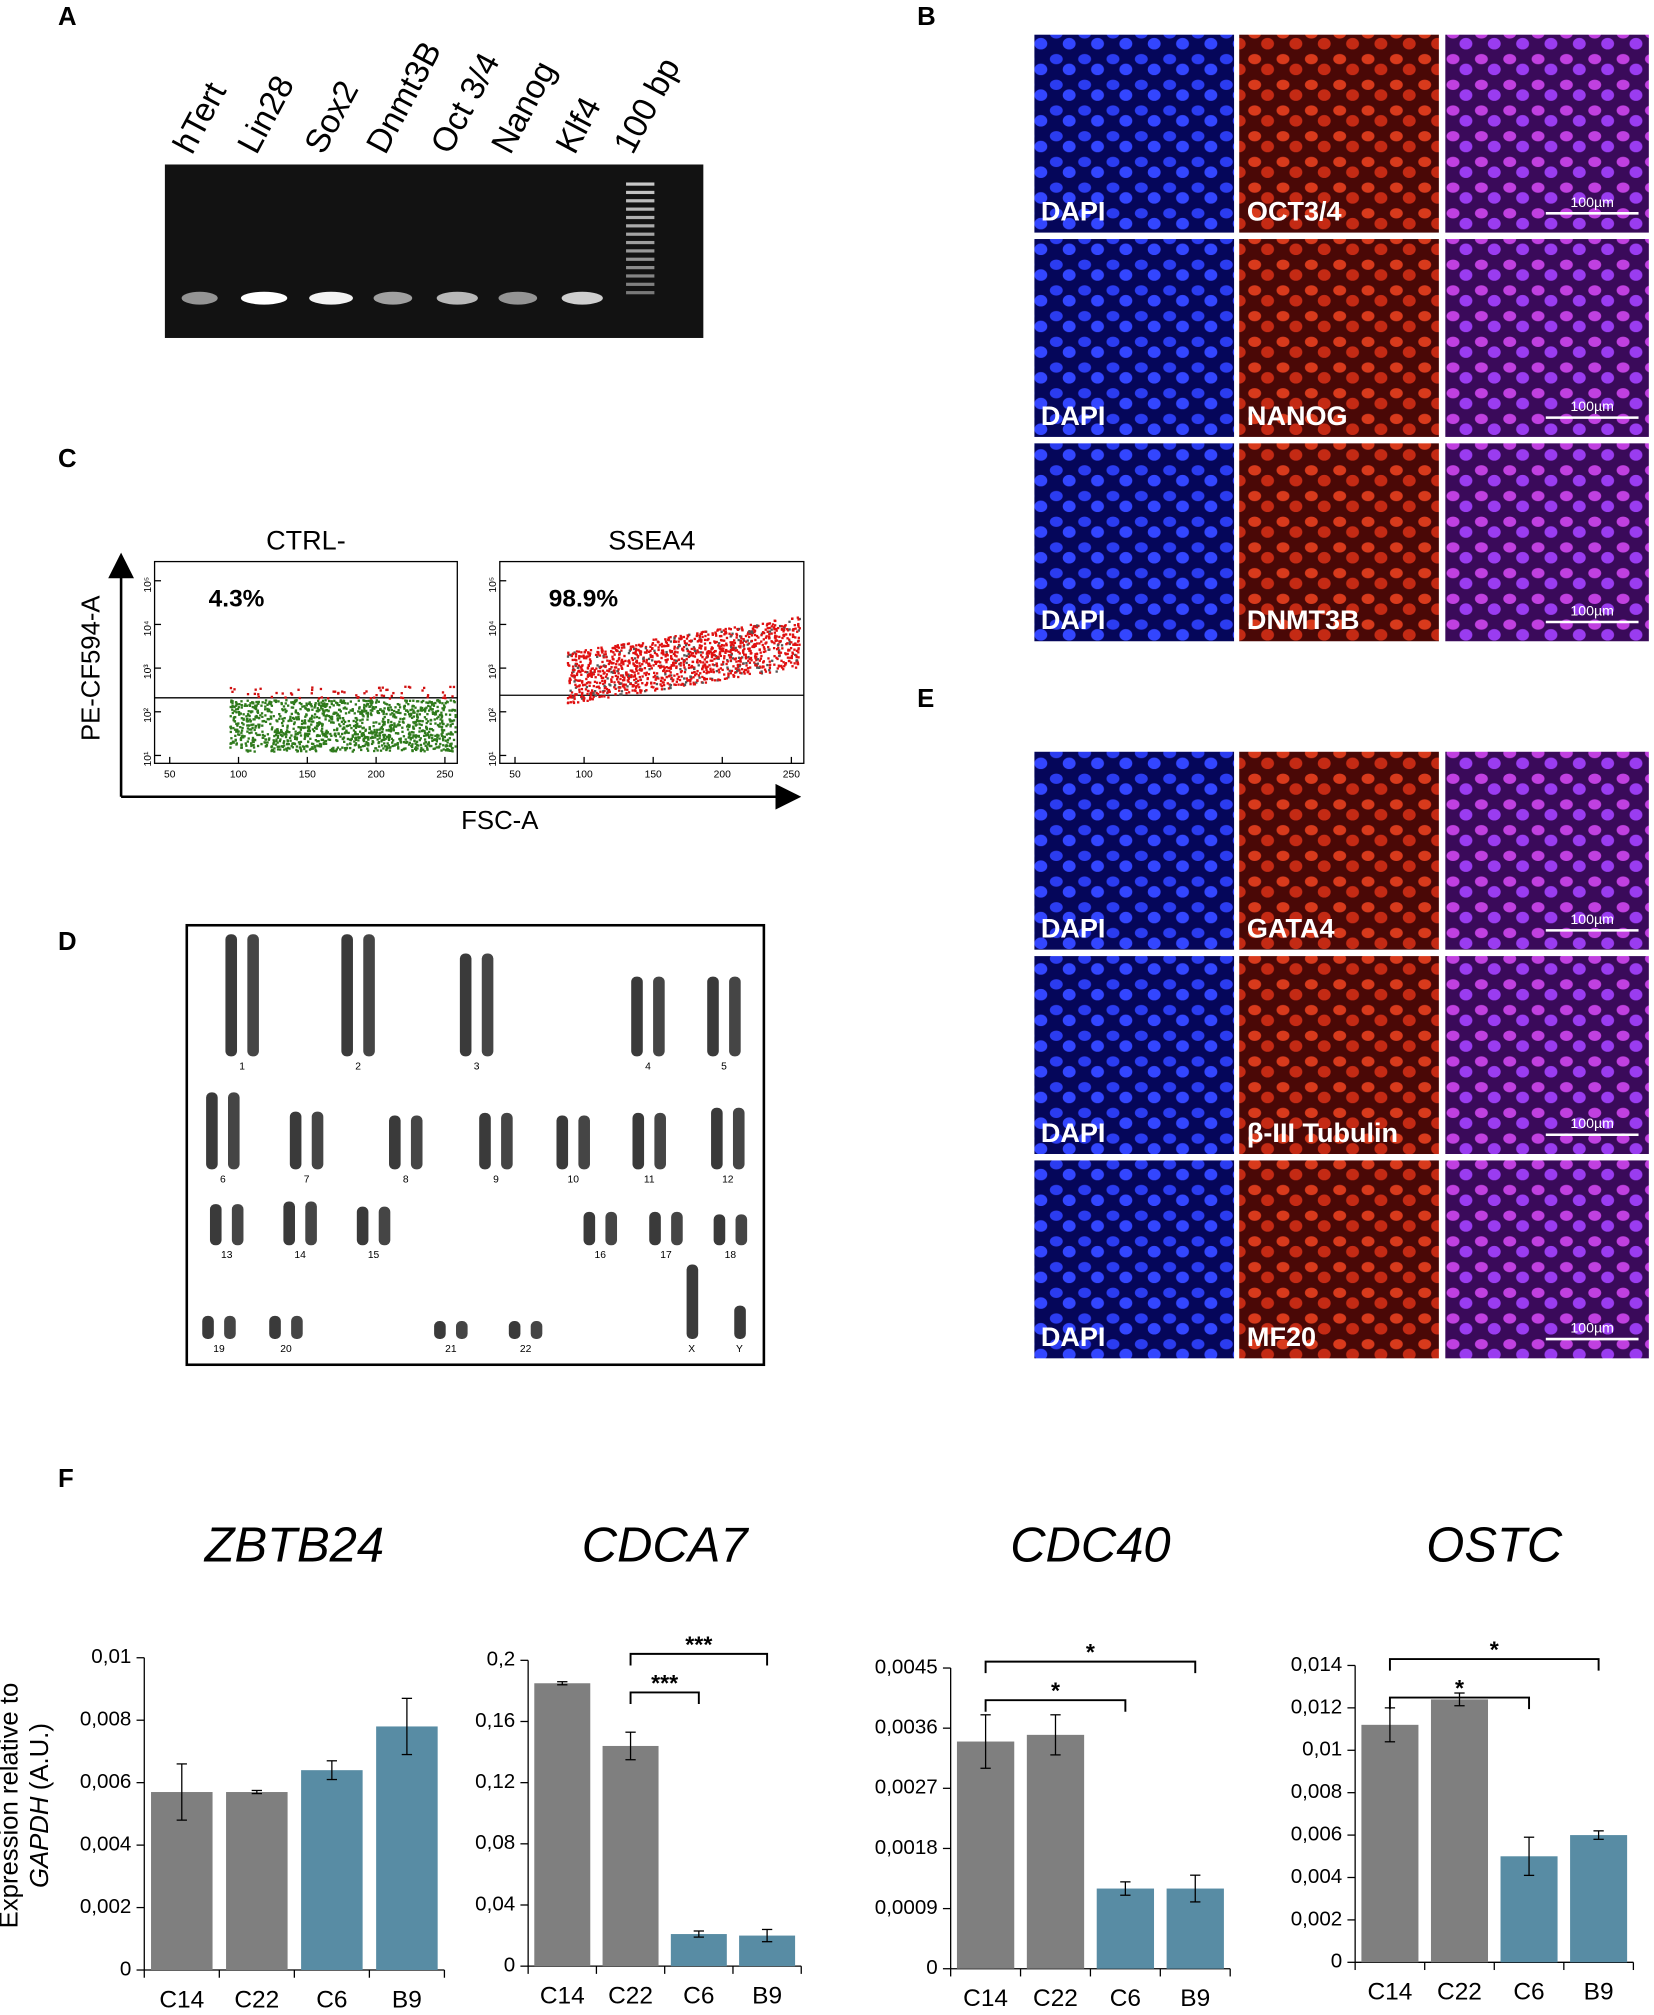  What do you see at coordinates (374, 1255) in the screenshot?
I see `chromosome-label: 15` at bounding box center [374, 1255].